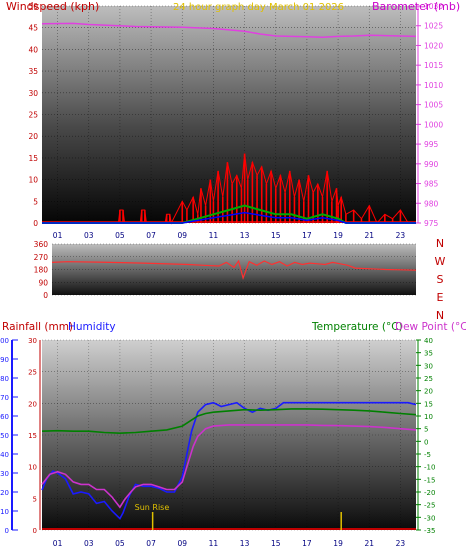 The height and width of the screenshot is (555, 466). What do you see at coordinates (35, 201) in the screenshot?
I see `wind-tick-label: 5` at bounding box center [35, 201].